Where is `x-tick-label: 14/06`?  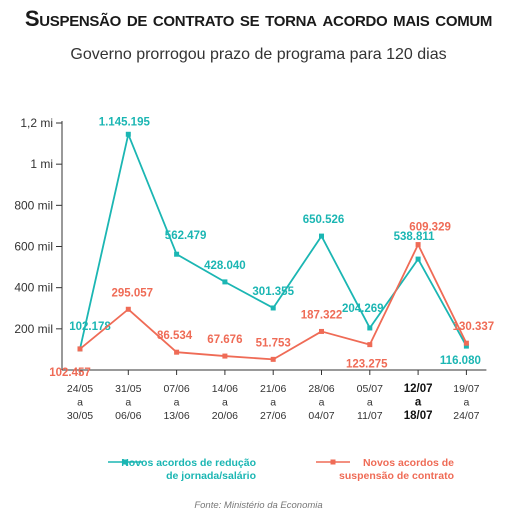 x-tick-label: 14/06 is located at coordinates (225, 389).